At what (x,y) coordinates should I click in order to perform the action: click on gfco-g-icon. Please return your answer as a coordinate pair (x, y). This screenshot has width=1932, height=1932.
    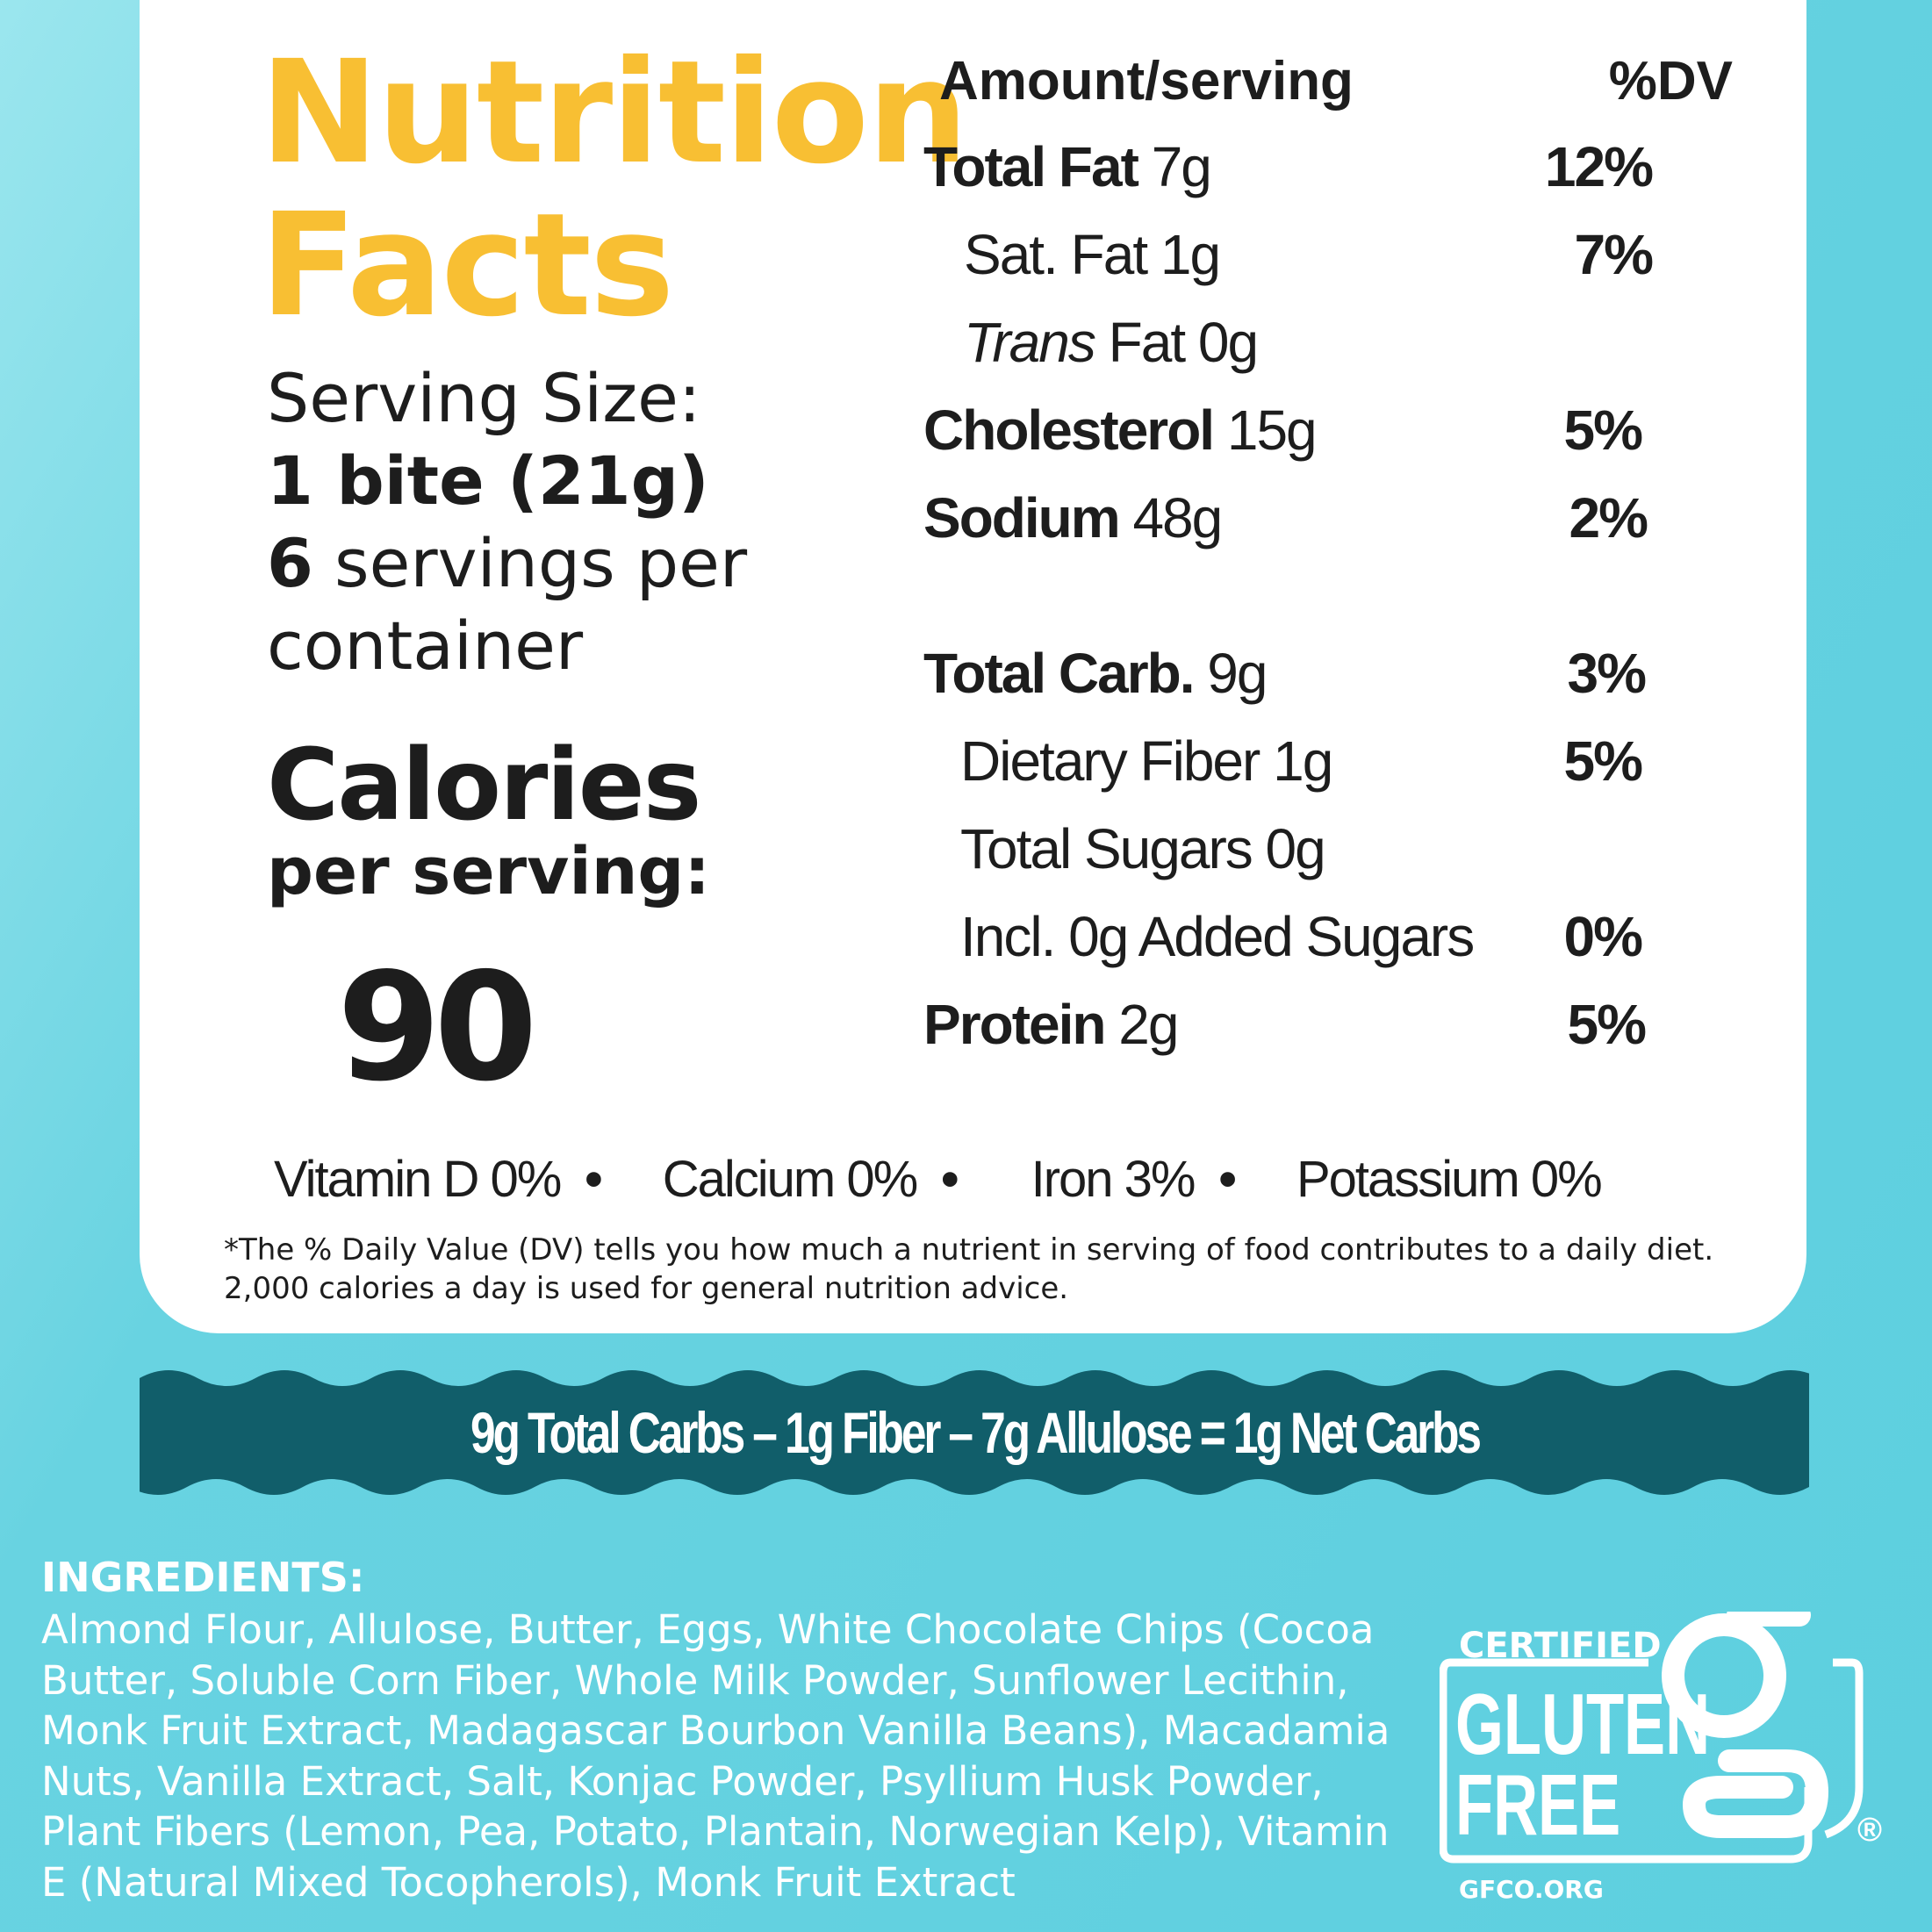
    Looking at the image, I should click on (1652, 1738).